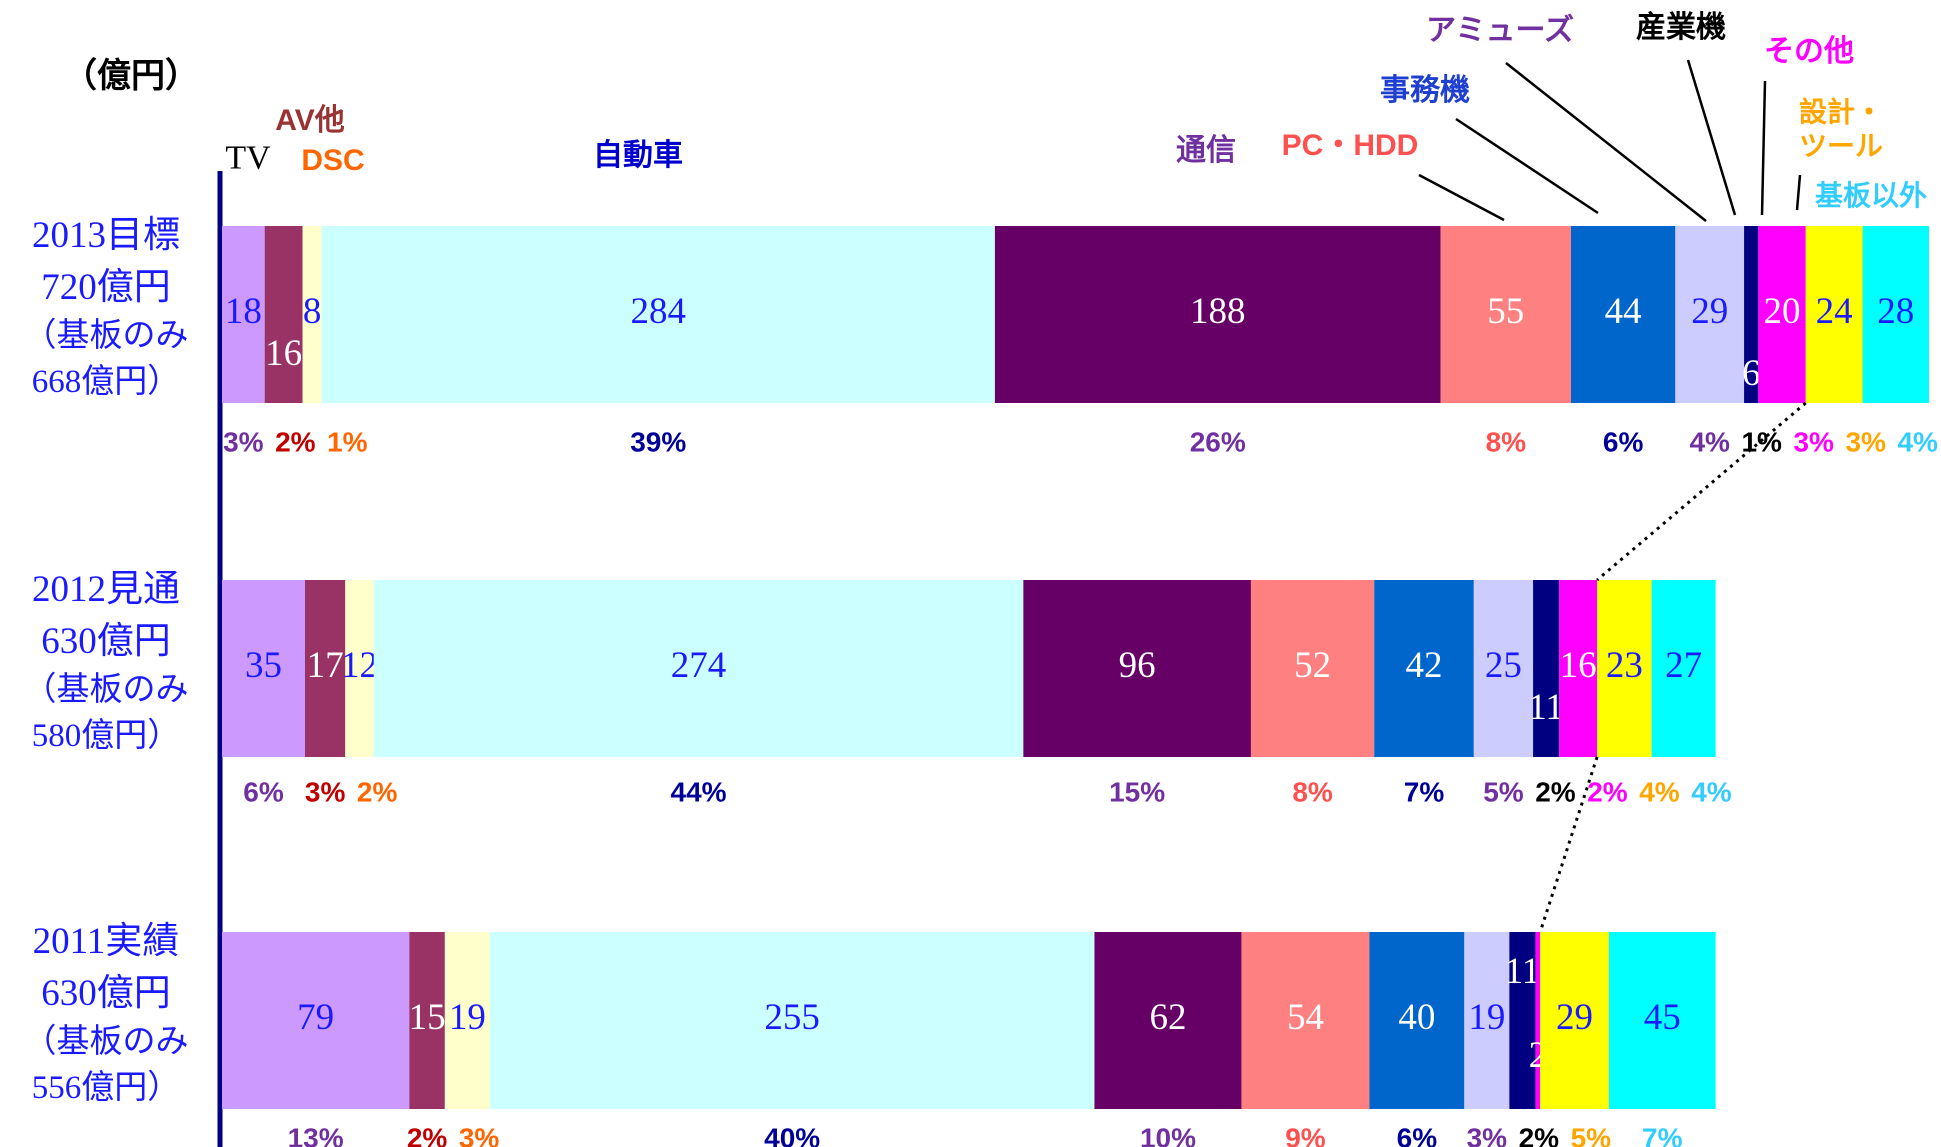  Describe the element at coordinates (106, 287) in the screenshot. I see `category-label: 720億円` at that location.